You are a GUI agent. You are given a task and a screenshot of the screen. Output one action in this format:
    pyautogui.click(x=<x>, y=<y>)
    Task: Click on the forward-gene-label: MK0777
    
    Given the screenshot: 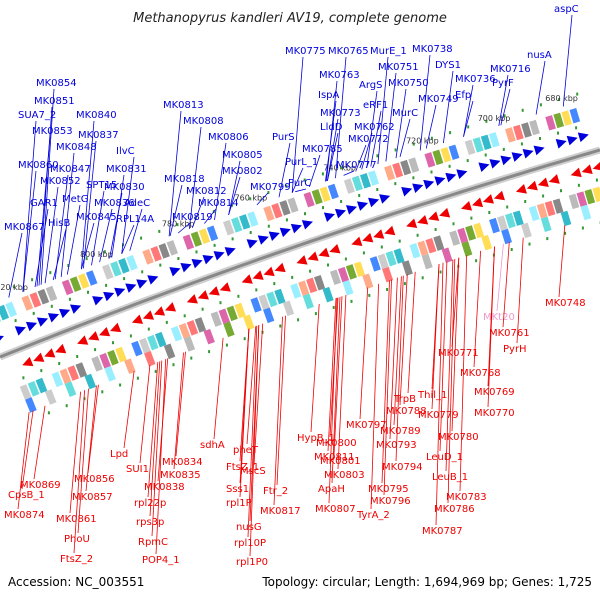 What is the action you would take?
    pyautogui.click(x=356, y=165)
    